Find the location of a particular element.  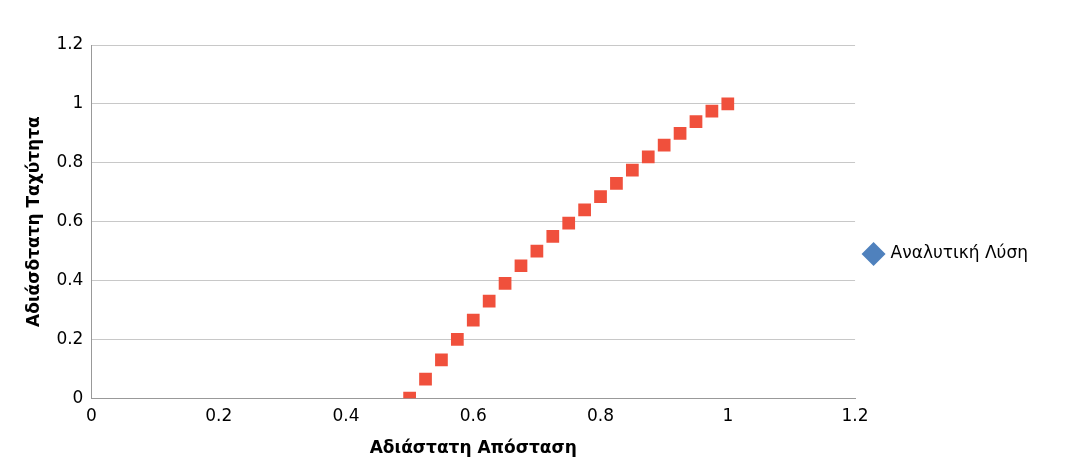

y-axis-title: Αδιάσδτατη Ταχύτητα is located at coordinates (32, 221).